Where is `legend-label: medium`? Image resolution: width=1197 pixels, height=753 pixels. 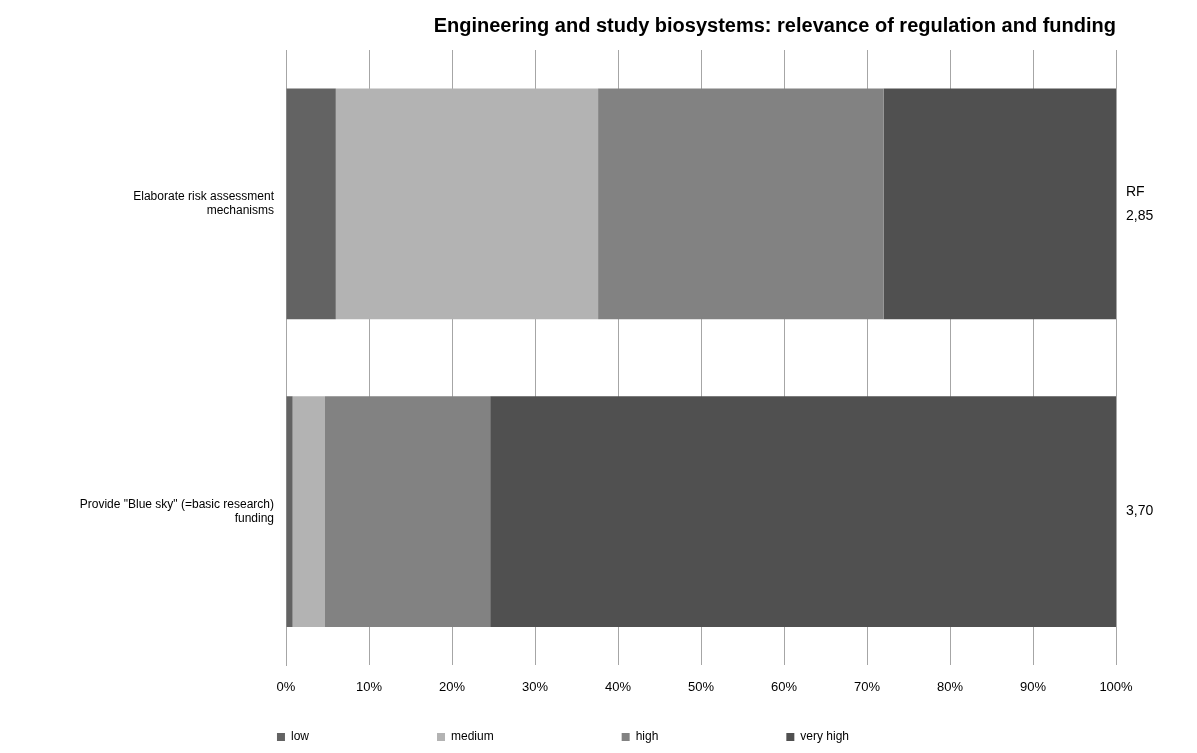 legend-label: medium is located at coordinates (472, 736).